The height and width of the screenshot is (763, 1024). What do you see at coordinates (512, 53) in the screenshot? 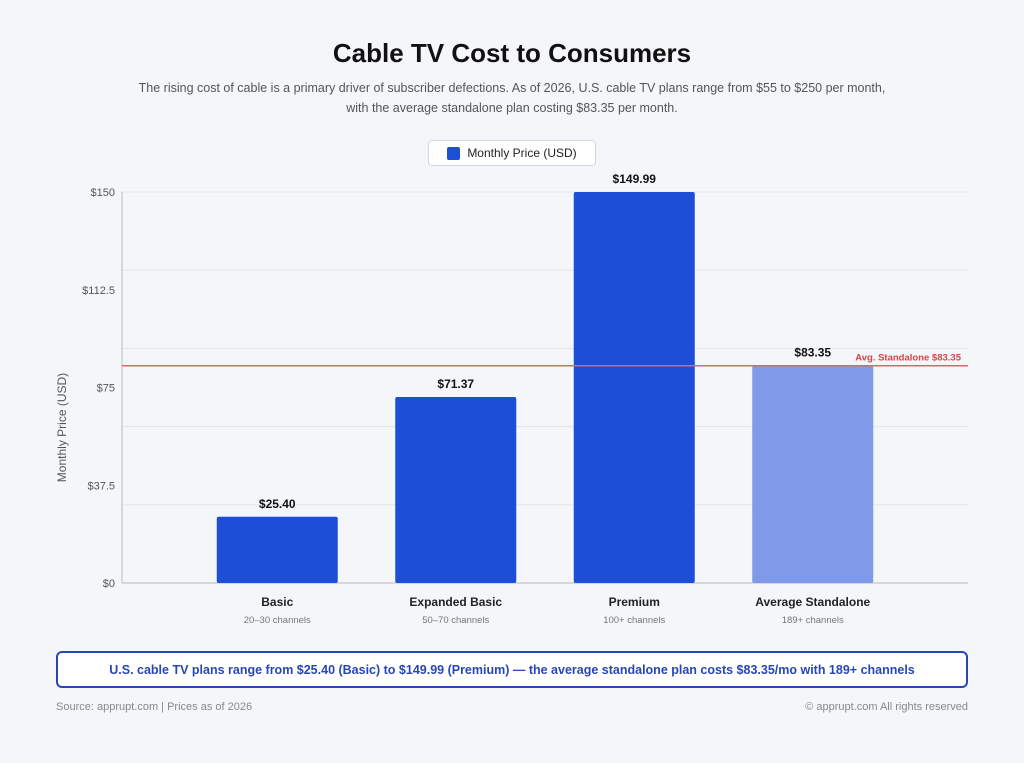
I see `chart-title: Cable TV Cost to Consumers` at bounding box center [512, 53].